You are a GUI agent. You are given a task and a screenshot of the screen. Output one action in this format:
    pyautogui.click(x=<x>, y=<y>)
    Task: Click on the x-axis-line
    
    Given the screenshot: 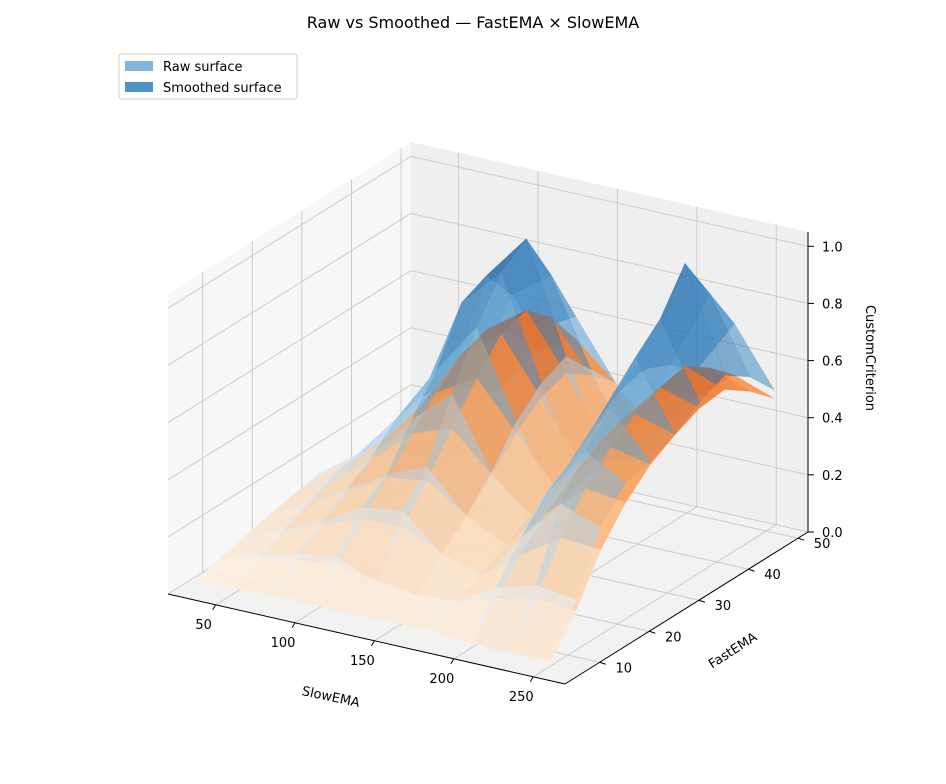 What is the action you would take?
    pyautogui.click(x=366, y=639)
    